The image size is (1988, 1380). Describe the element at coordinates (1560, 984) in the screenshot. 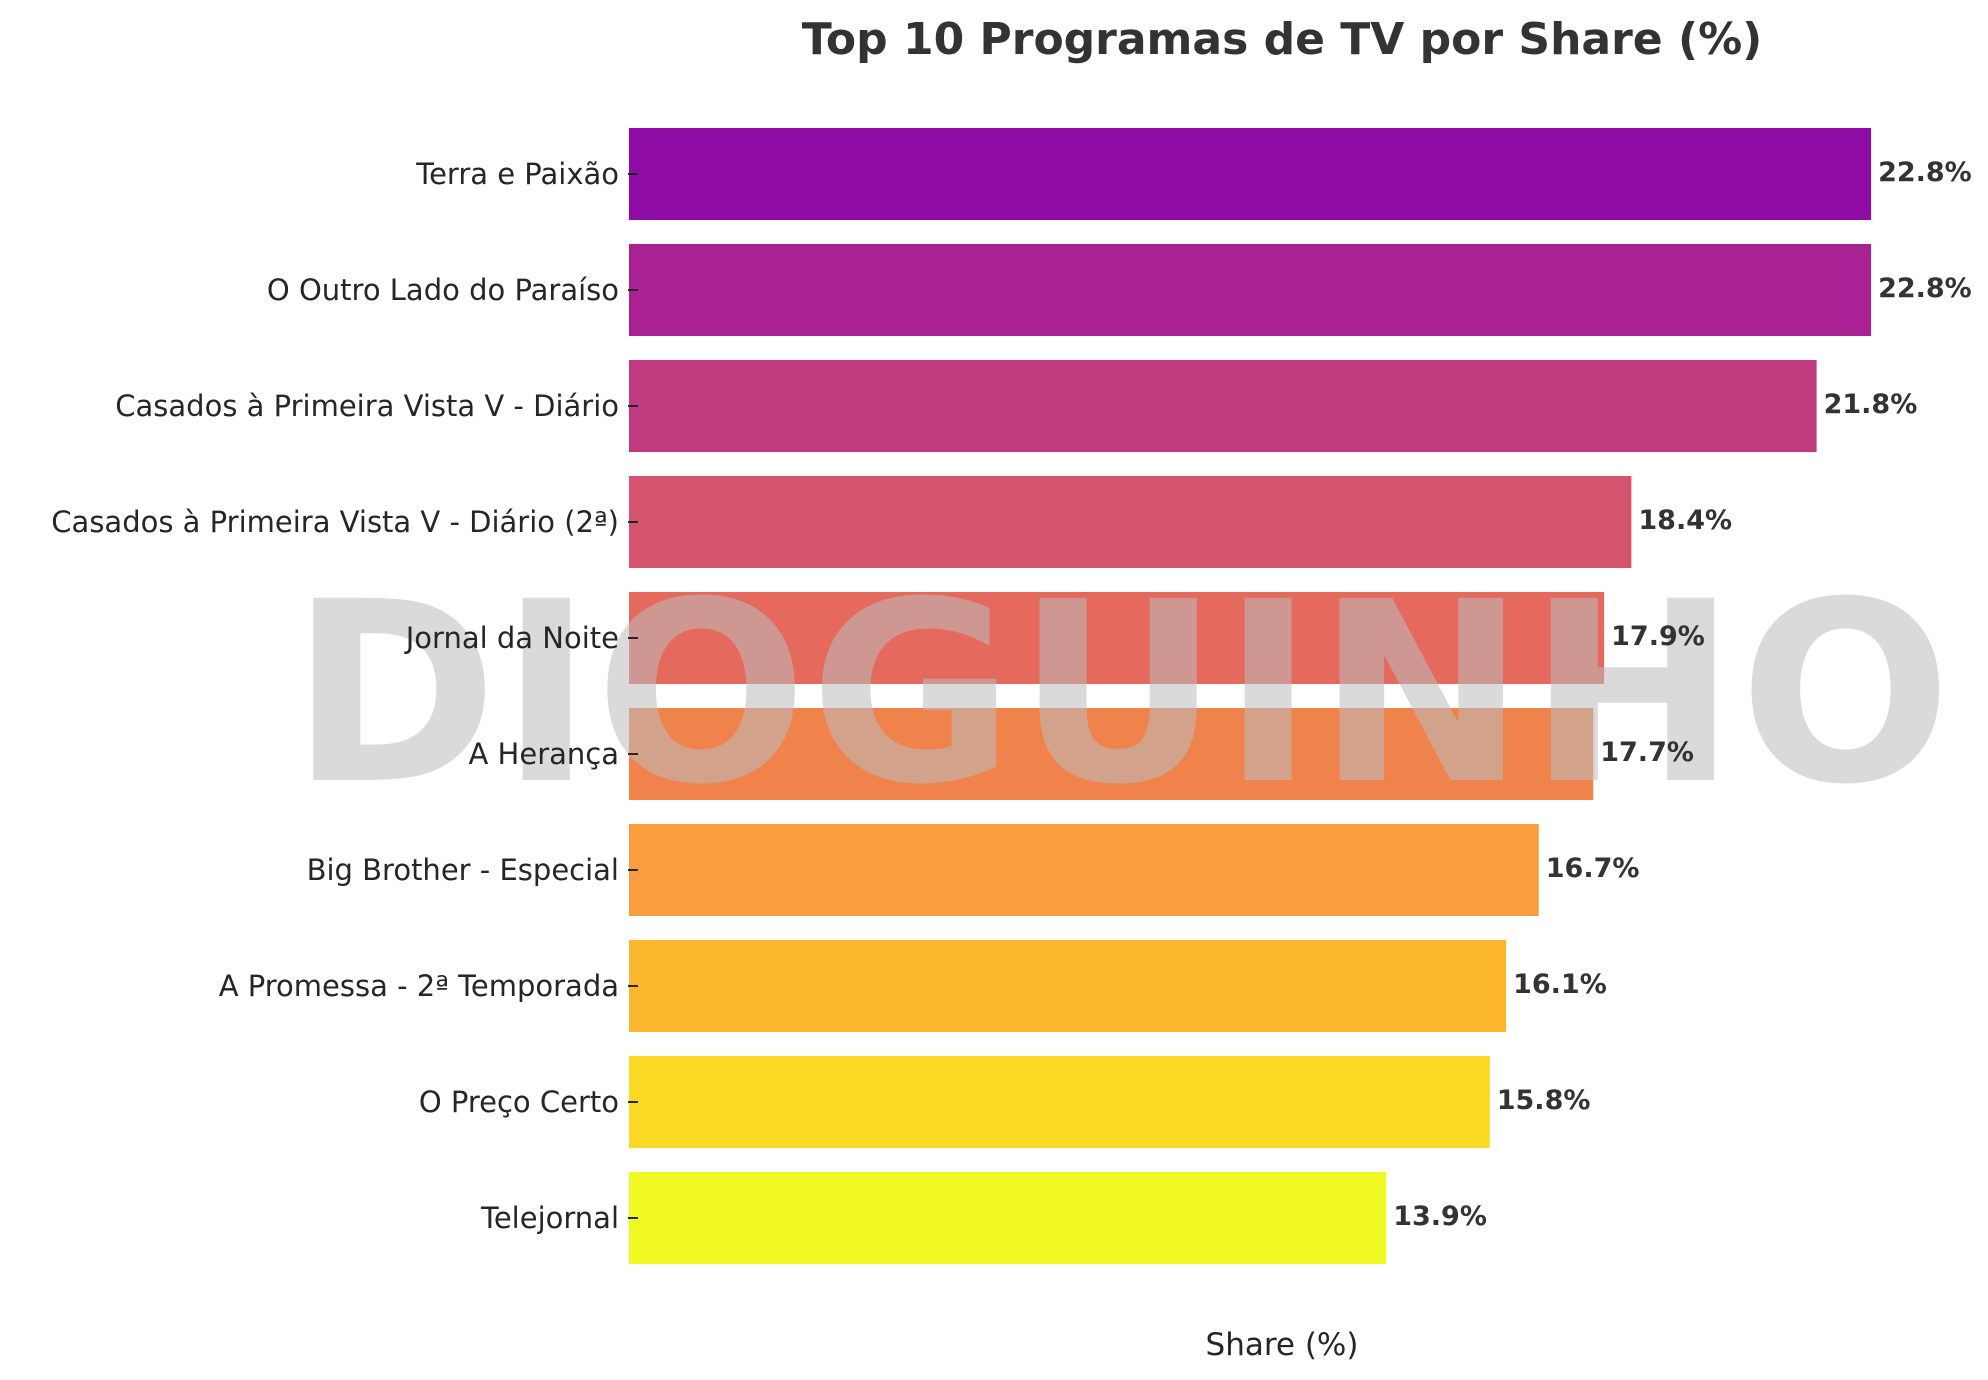

I see `value-label-8: 16.1%` at that location.